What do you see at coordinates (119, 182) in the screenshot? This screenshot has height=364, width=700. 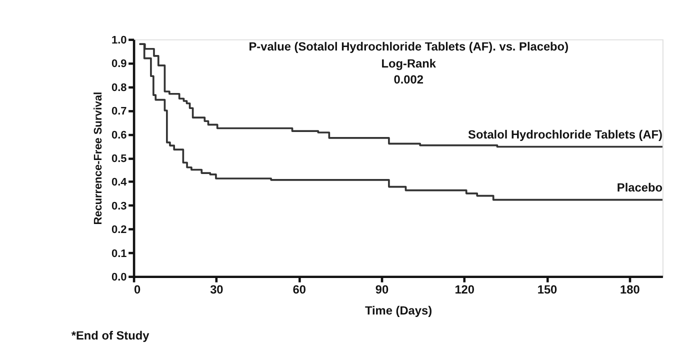 I see `y-tick-label: 0.4` at bounding box center [119, 182].